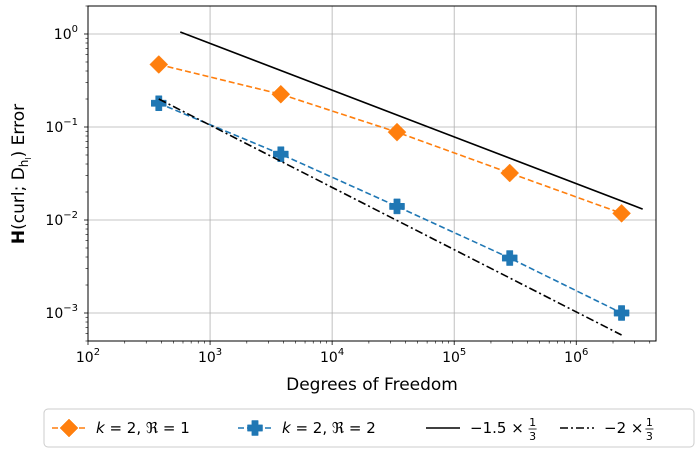 This screenshot has height=449, width=696. Describe the element at coordinates (585, 352) in the screenshot. I see `x-tick-label-exp: 6` at that location.